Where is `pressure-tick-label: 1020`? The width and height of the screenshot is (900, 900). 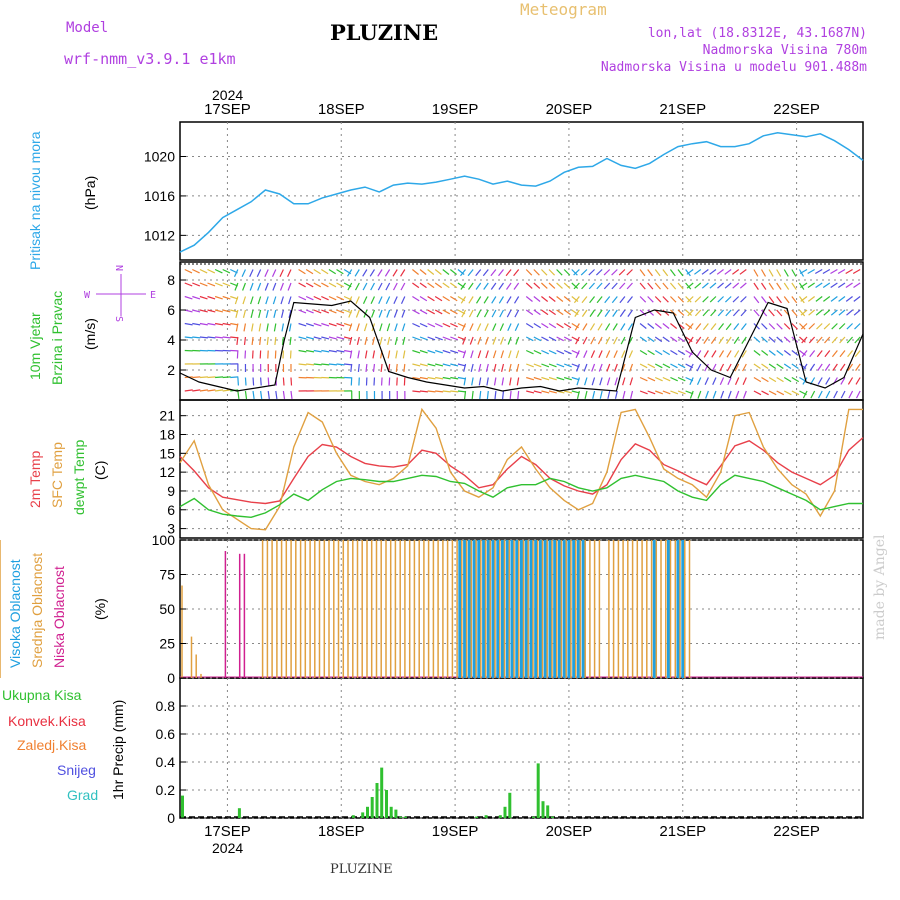
pressure-tick-label: 1020 is located at coordinates (159, 157).